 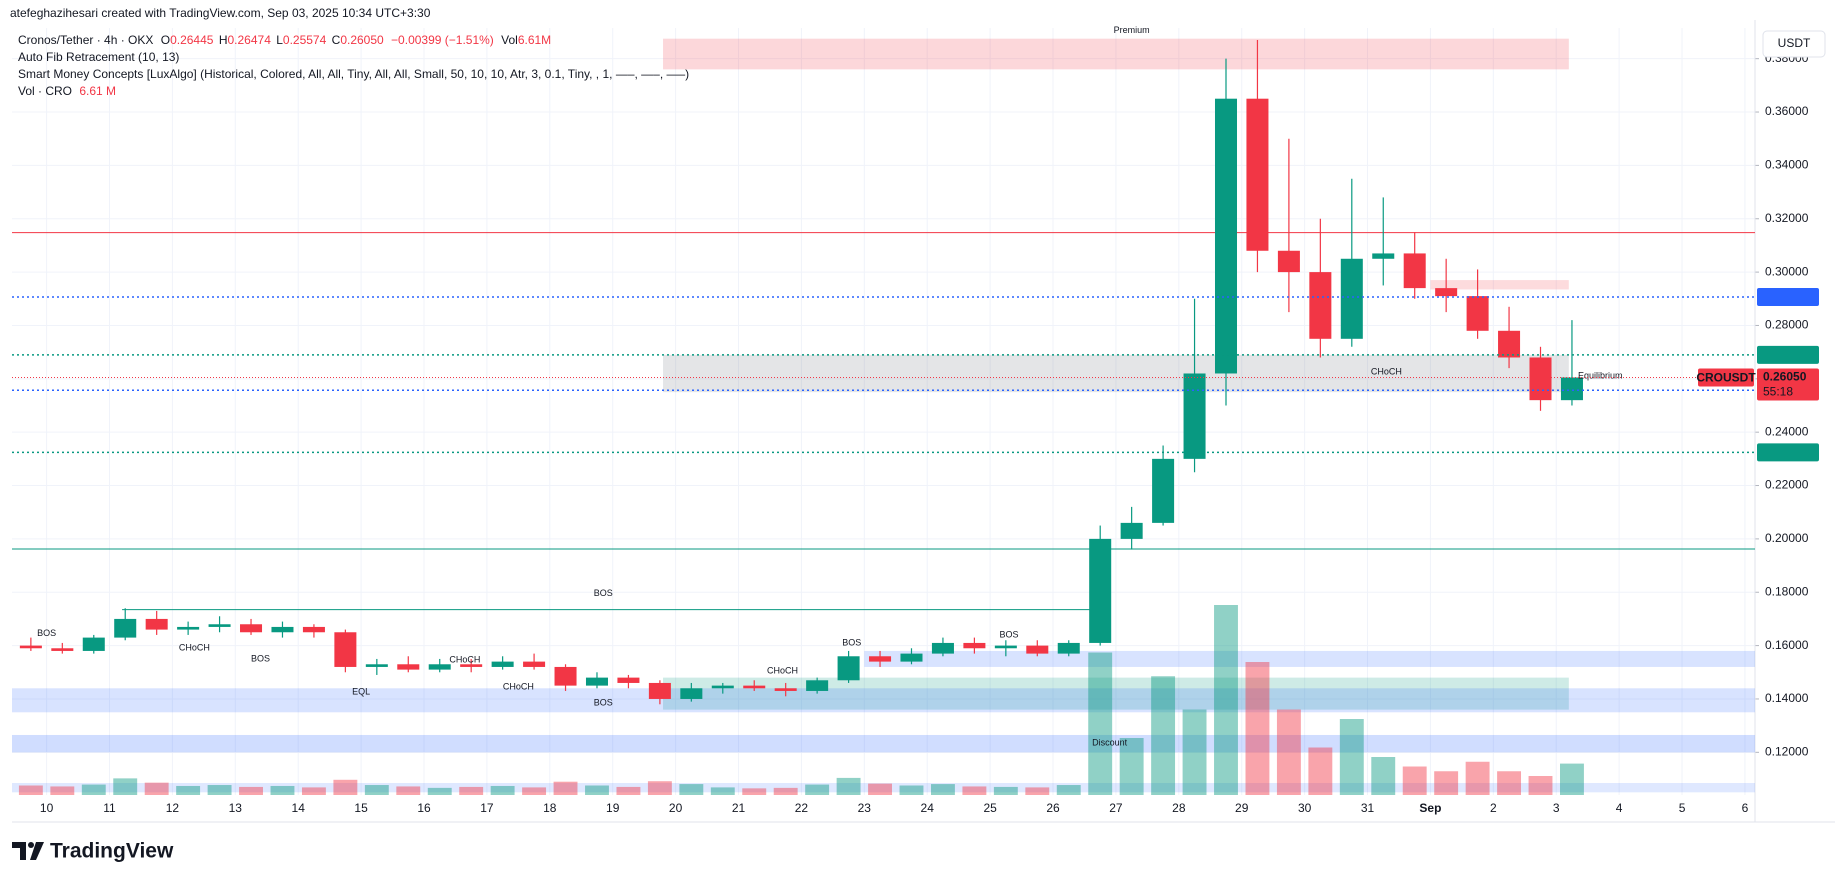 I want to click on y-tick-label: 0.34000, so click(x=1787, y=165).